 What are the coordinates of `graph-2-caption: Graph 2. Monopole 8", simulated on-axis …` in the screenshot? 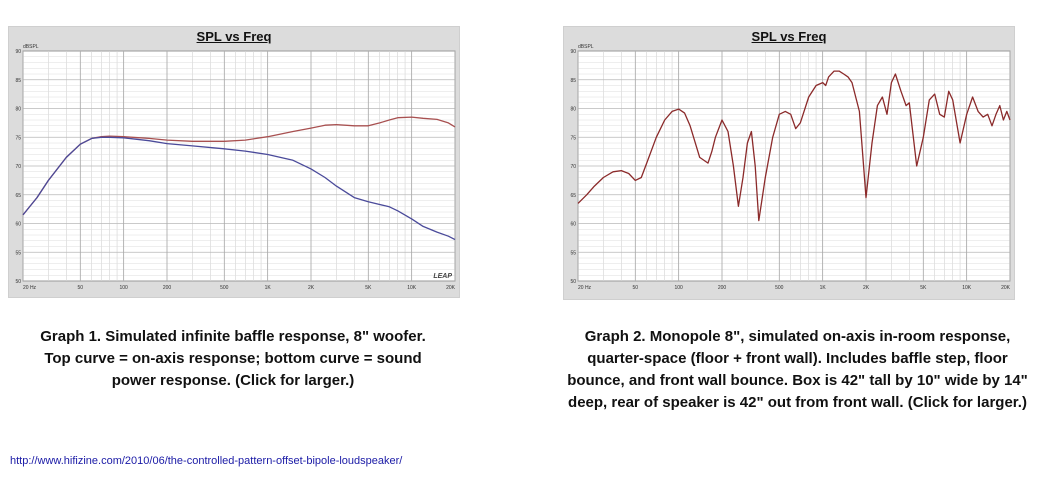 It's located at (797, 369).